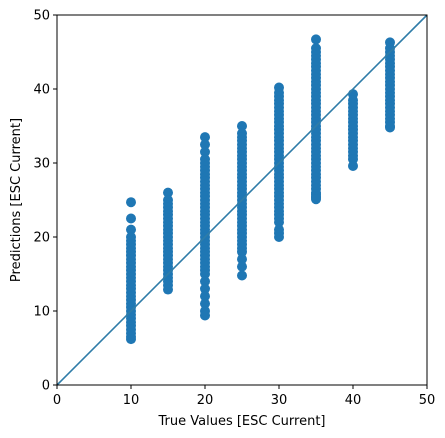  Describe the element at coordinates (427, 400) in the screenshot. I see `x-tick-label: 50` at that location.